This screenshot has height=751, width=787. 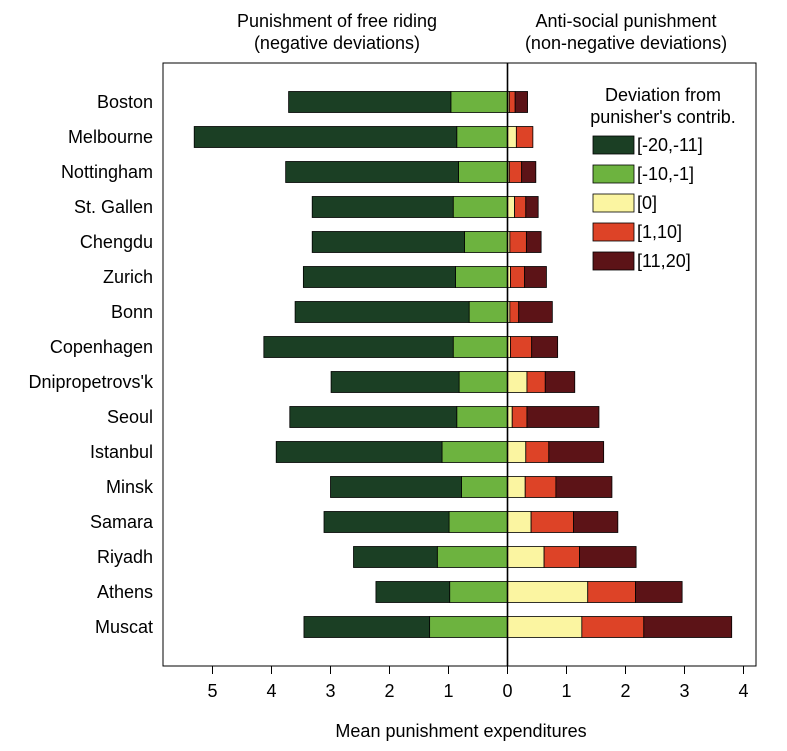 What do you see at coordinates (337, 21) in the screenshot?
I see `left-title-line: Punishment of free riding` at bounding box center [337, 21].